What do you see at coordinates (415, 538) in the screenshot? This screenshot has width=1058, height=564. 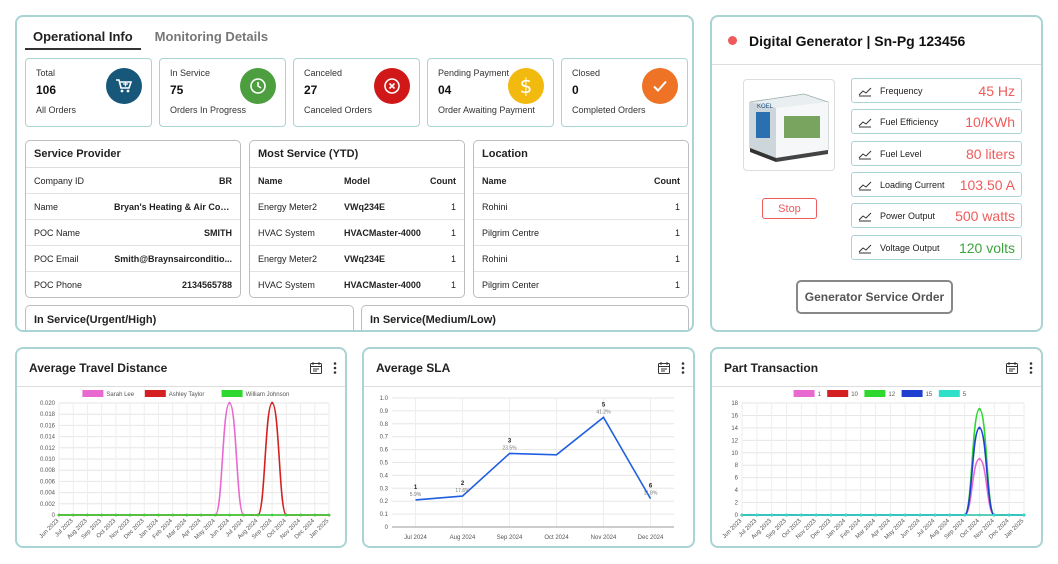 I see `x-tick-label: Jul 2024` at bounding box center [415, 538].